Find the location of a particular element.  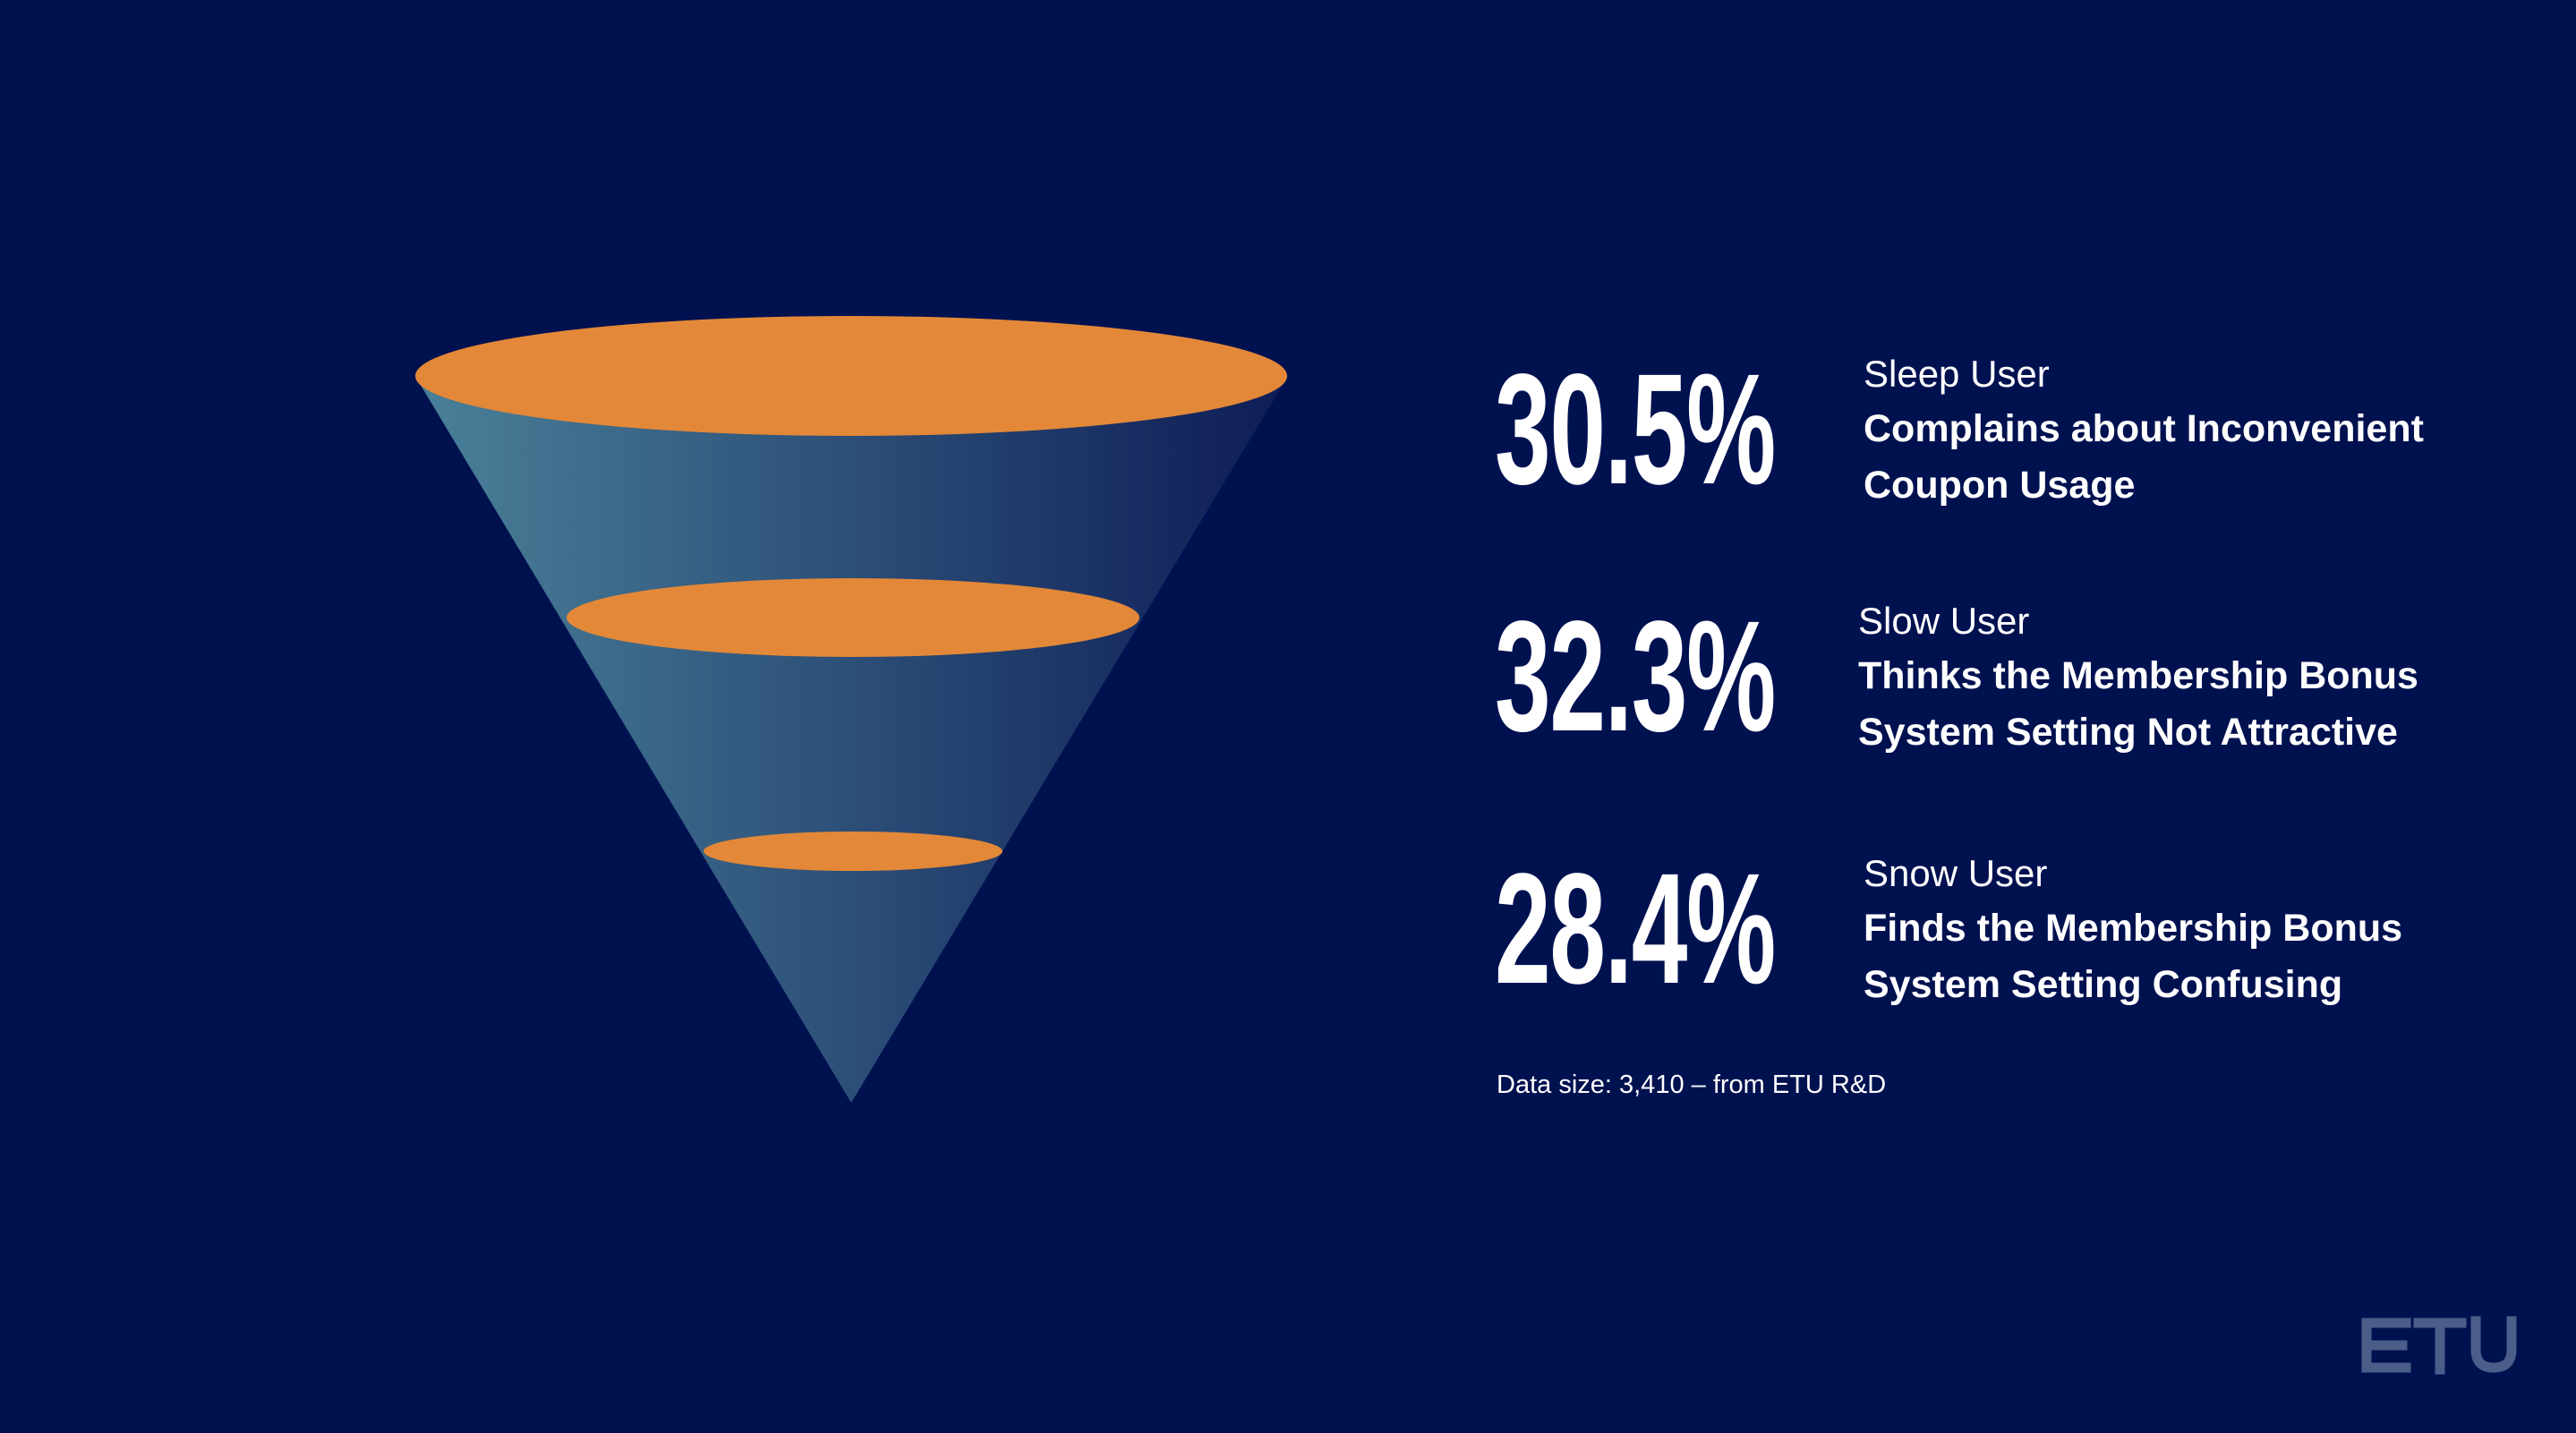

data-source-note: Data size: 3,410 – from ETU R&D is located at coordinates (1692, 1084).